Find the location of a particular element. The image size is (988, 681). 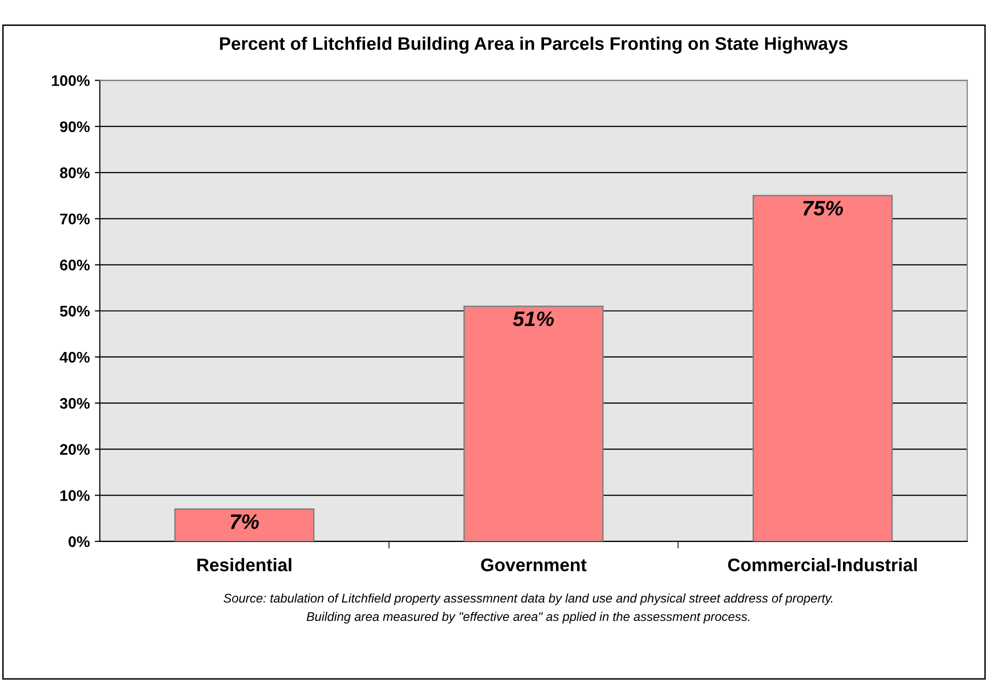

y-tick-label: 20% is located at coordinates (75, 449).